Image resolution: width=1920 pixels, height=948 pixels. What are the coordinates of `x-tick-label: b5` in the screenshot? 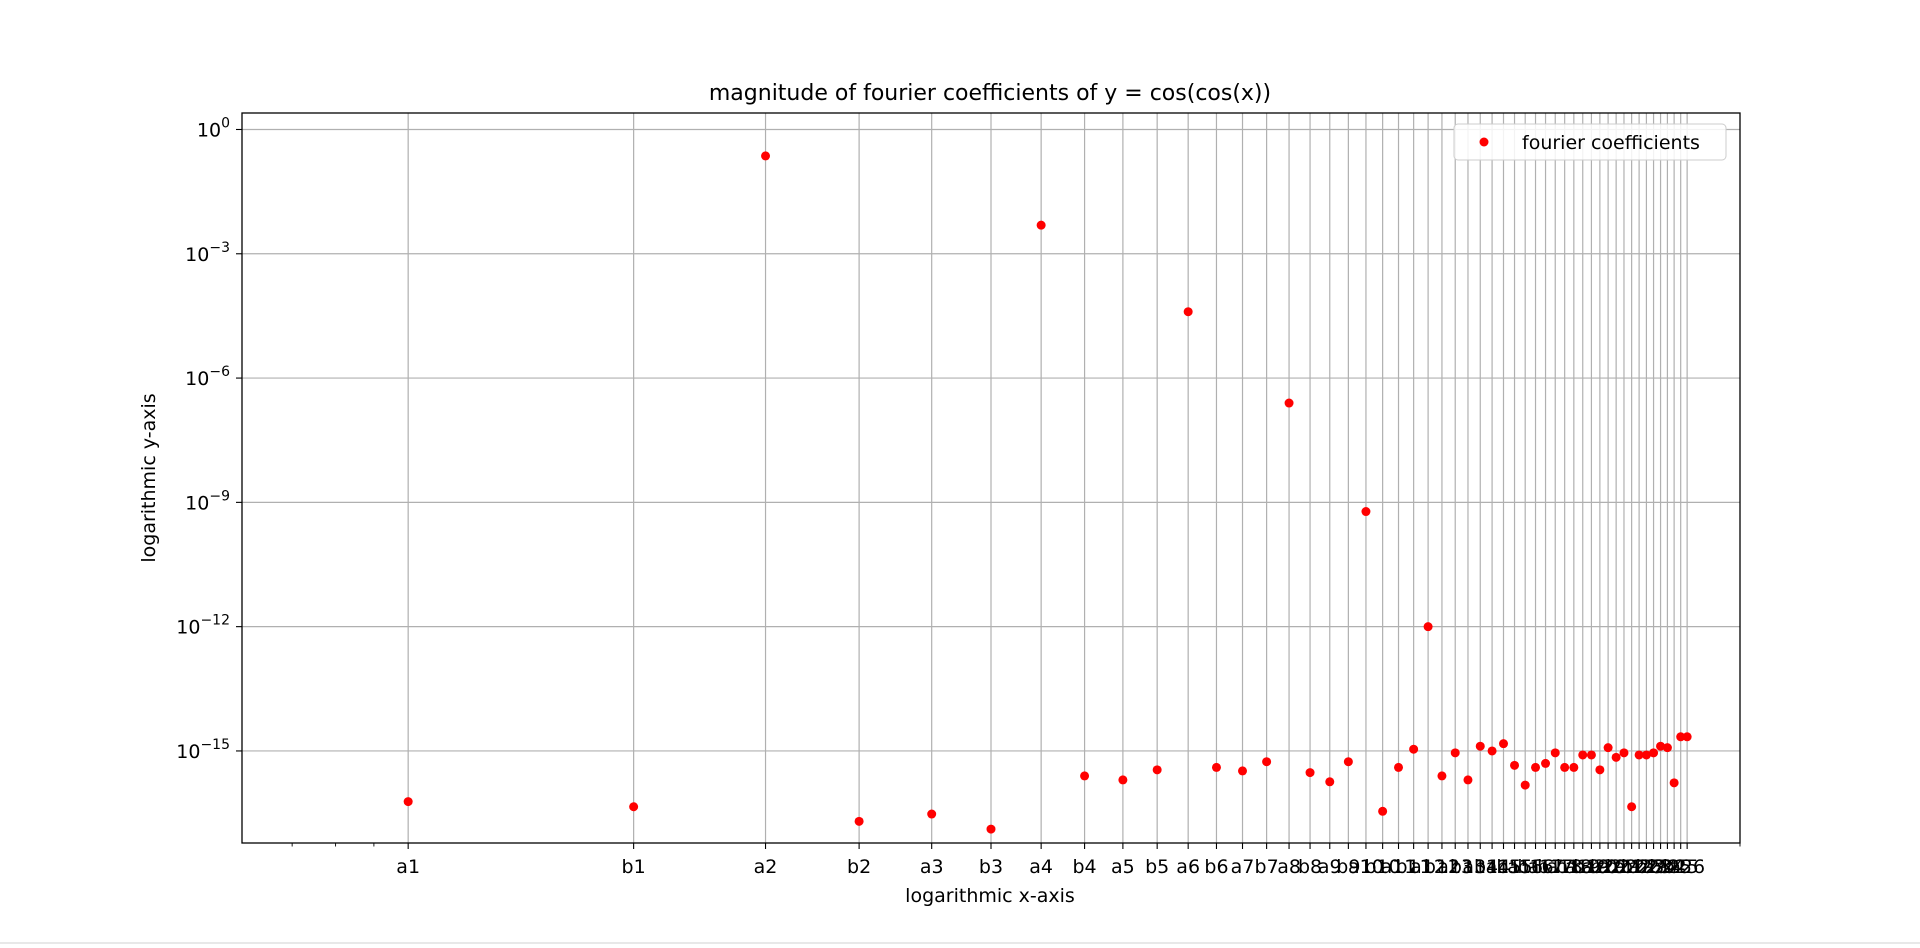 It's located at (1157, 867).